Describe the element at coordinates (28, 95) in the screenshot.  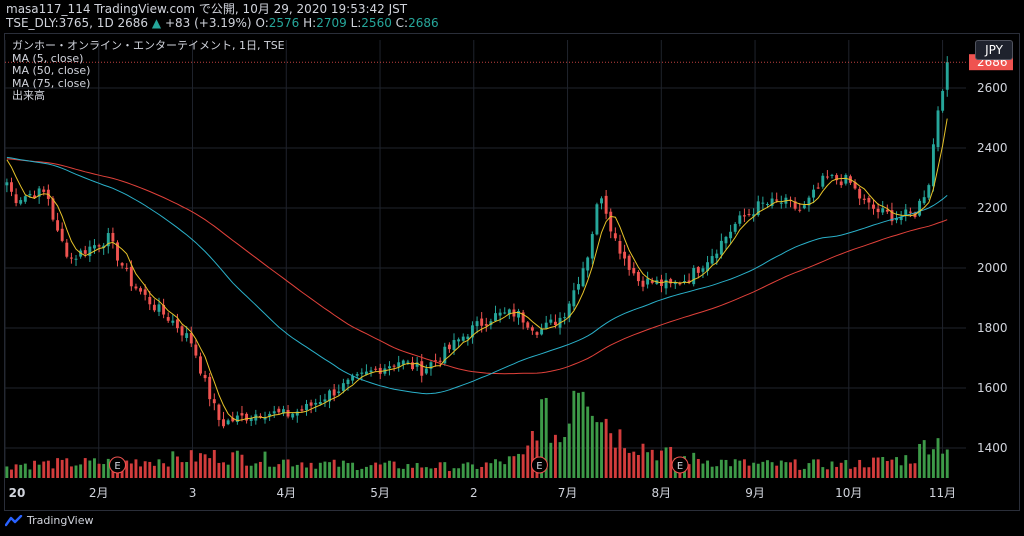
I see `legend-volume: 出来高` at that location.